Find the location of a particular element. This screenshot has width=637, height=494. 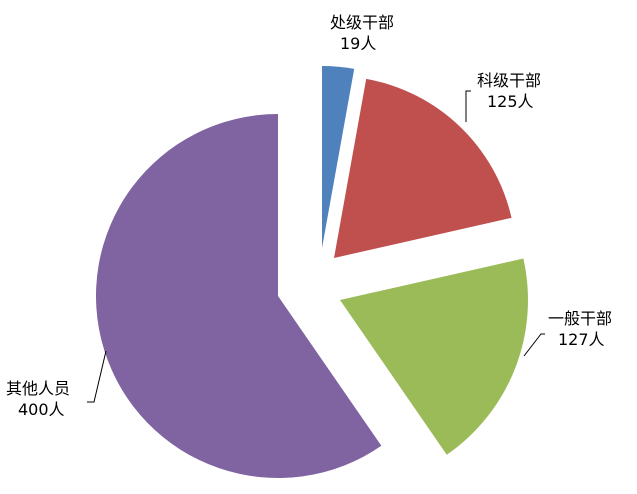

slice-value-label: 127人 is located at coordinates (581, 339).